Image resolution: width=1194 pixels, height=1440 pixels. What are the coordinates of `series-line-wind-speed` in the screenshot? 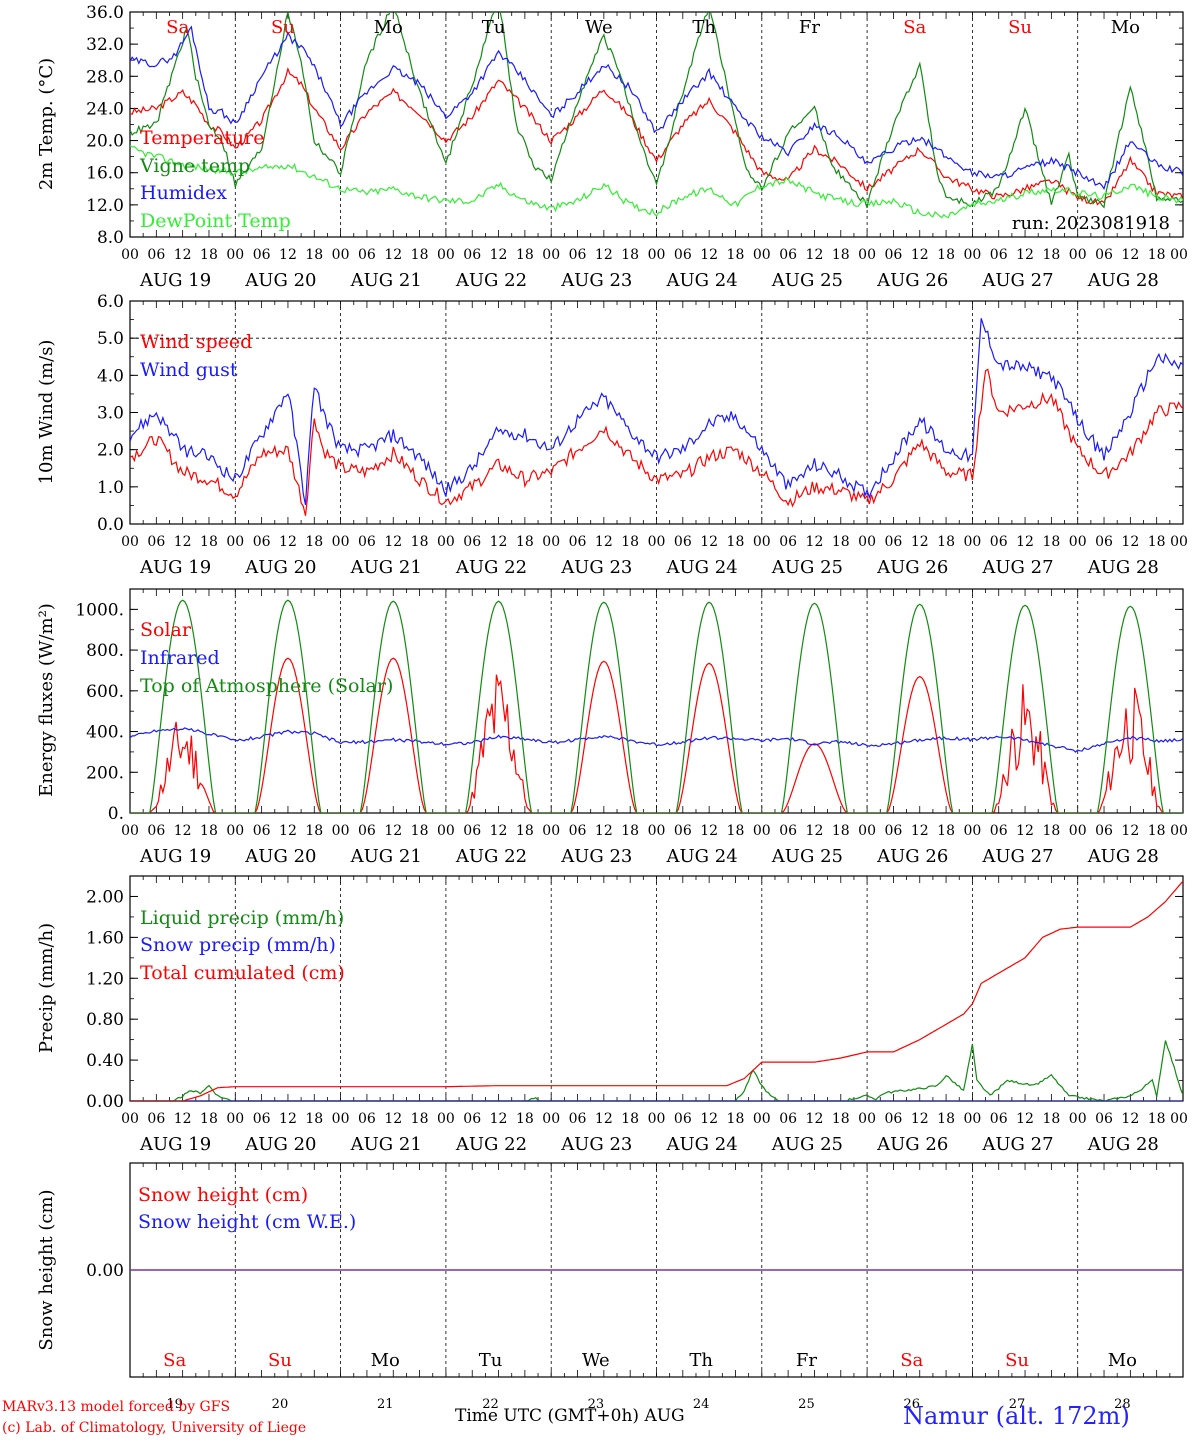 It's located at (656, 442).